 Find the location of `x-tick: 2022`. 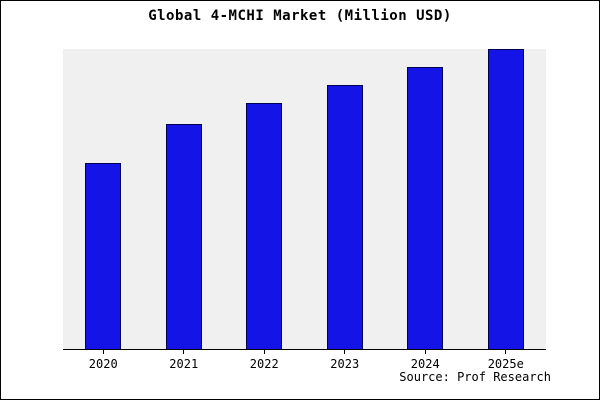

x-tick: 2022 is located at coordinates (264, 360).